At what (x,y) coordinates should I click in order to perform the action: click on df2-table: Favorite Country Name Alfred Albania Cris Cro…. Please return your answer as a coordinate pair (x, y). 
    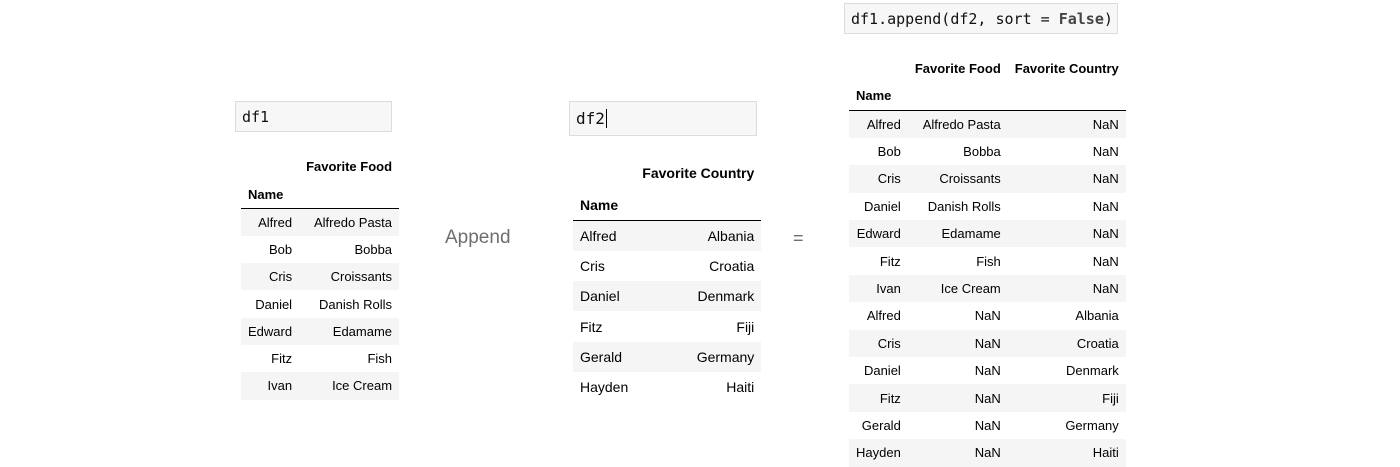
    Looking at the image, I should click on (667, 280).